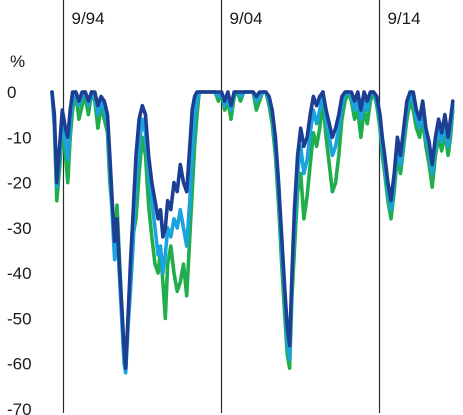  Describe the element at coordinates (19, 183) in the screenshot. I see `y-tick-label: -20` at that location.